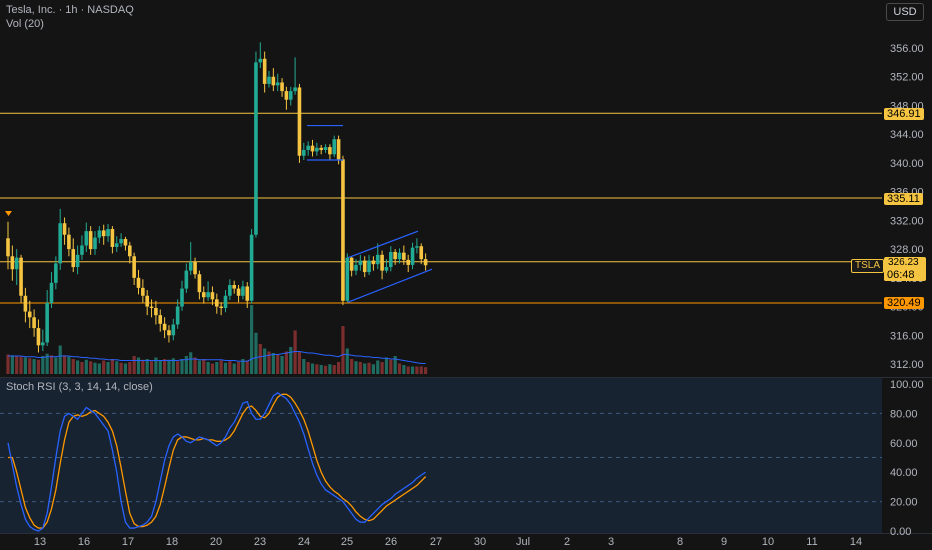 The width and height of the screenshot is (932, 550). I want to click on channel-upper-line, so click(383, 244).